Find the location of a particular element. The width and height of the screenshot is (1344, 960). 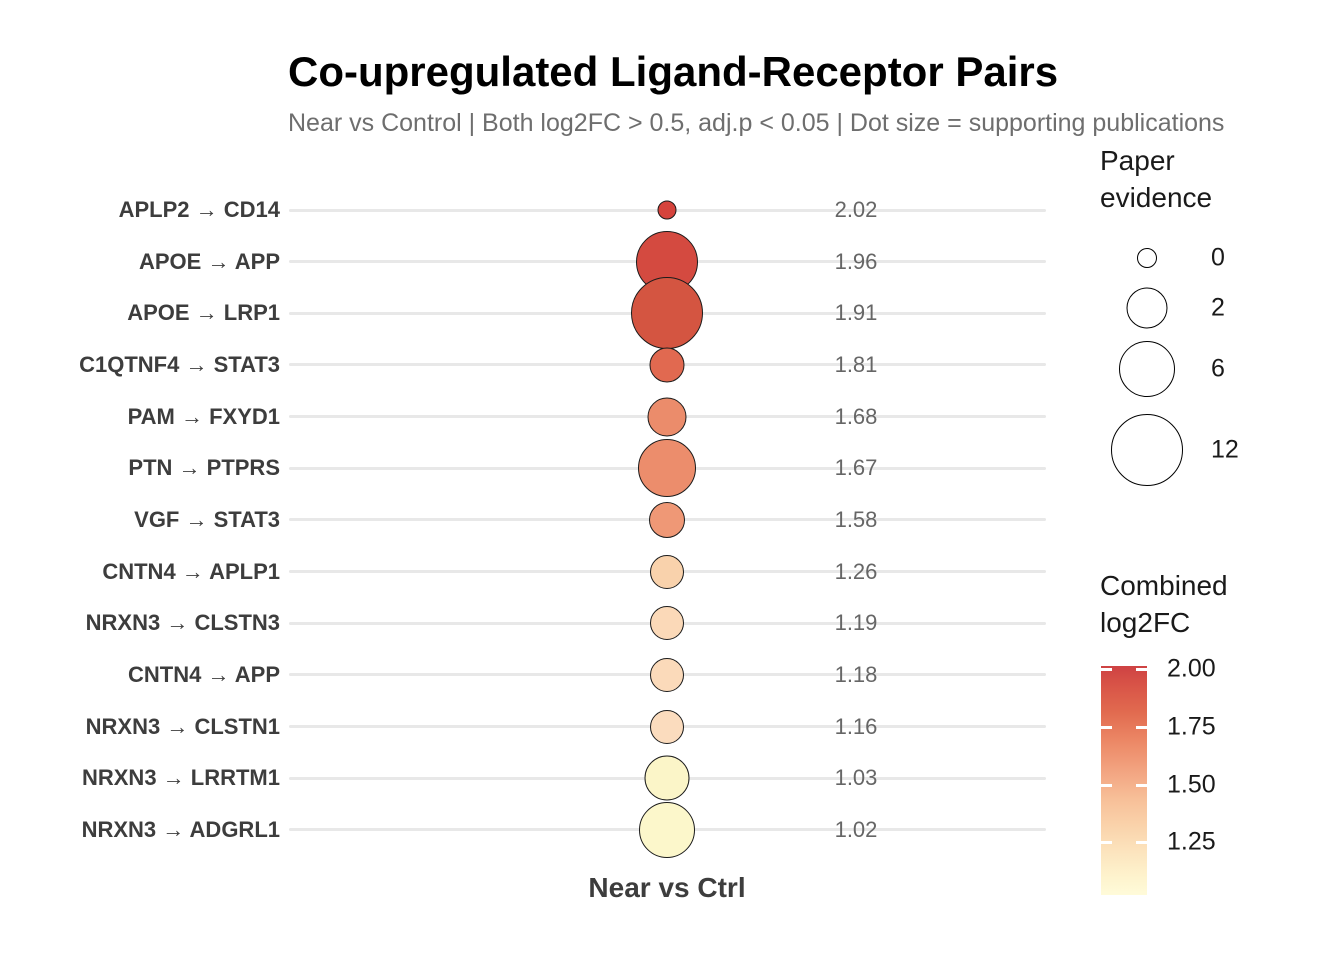

value-label: 1.18 is located at coordinates (856, 674).